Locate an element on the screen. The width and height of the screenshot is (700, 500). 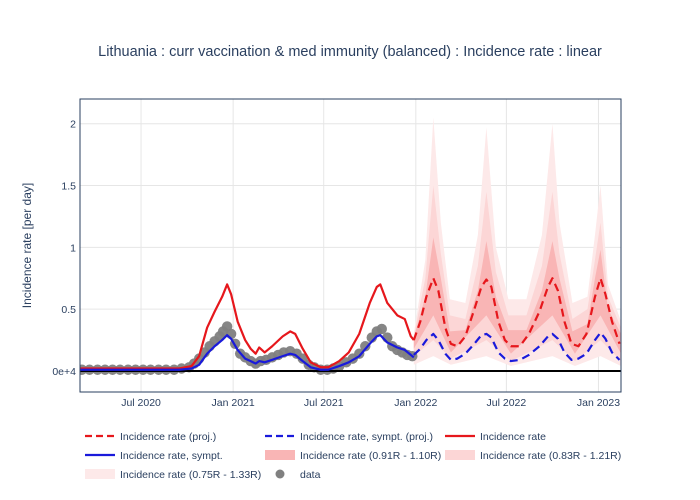
series-incidence-rate is located at coordinates (247, 326).